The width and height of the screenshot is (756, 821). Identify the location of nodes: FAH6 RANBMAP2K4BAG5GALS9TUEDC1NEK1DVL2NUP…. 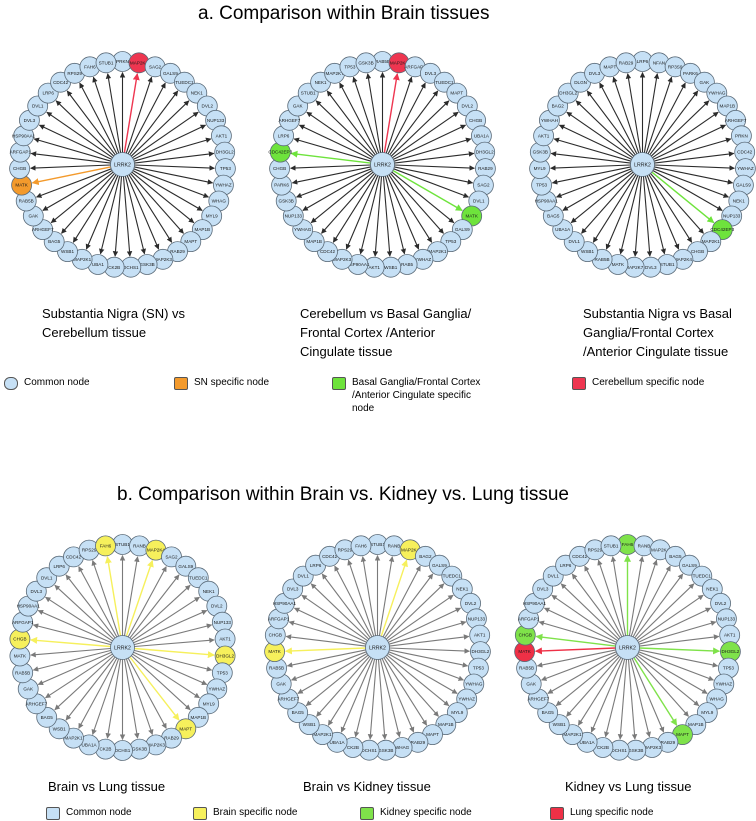
(627, 647).